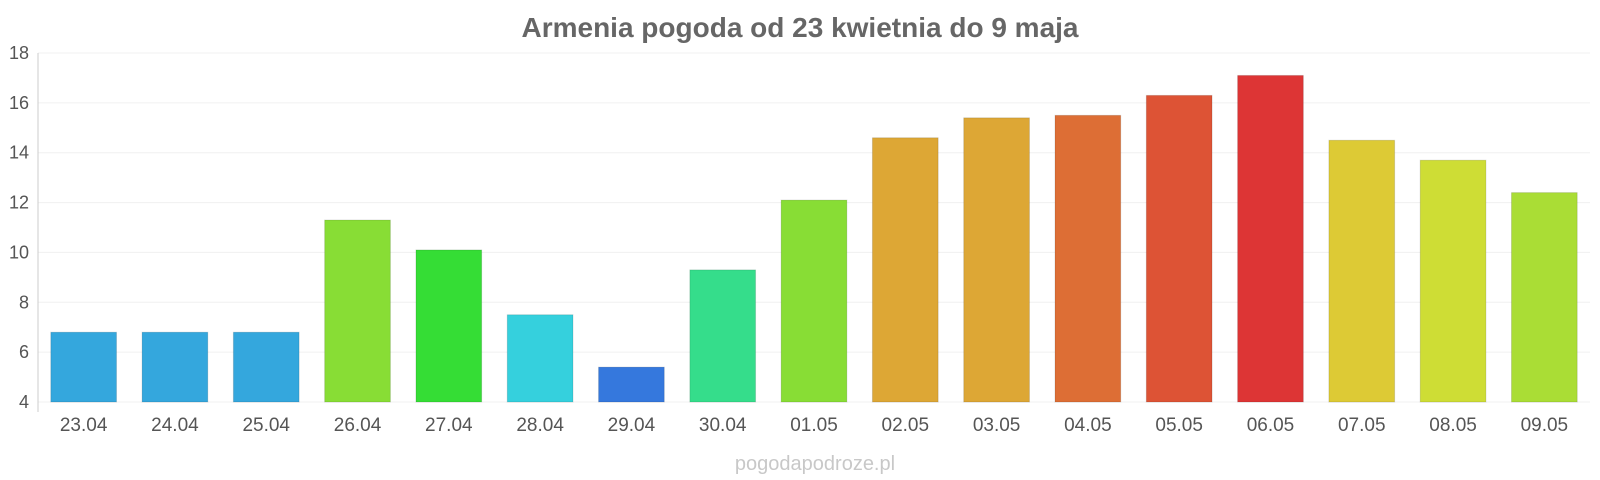 Image resolution: width=1600 pixels, height=480 pixels. Describe the element at coordinates (631, 384) in the screenshot. I see `bar-29.04` at that location.